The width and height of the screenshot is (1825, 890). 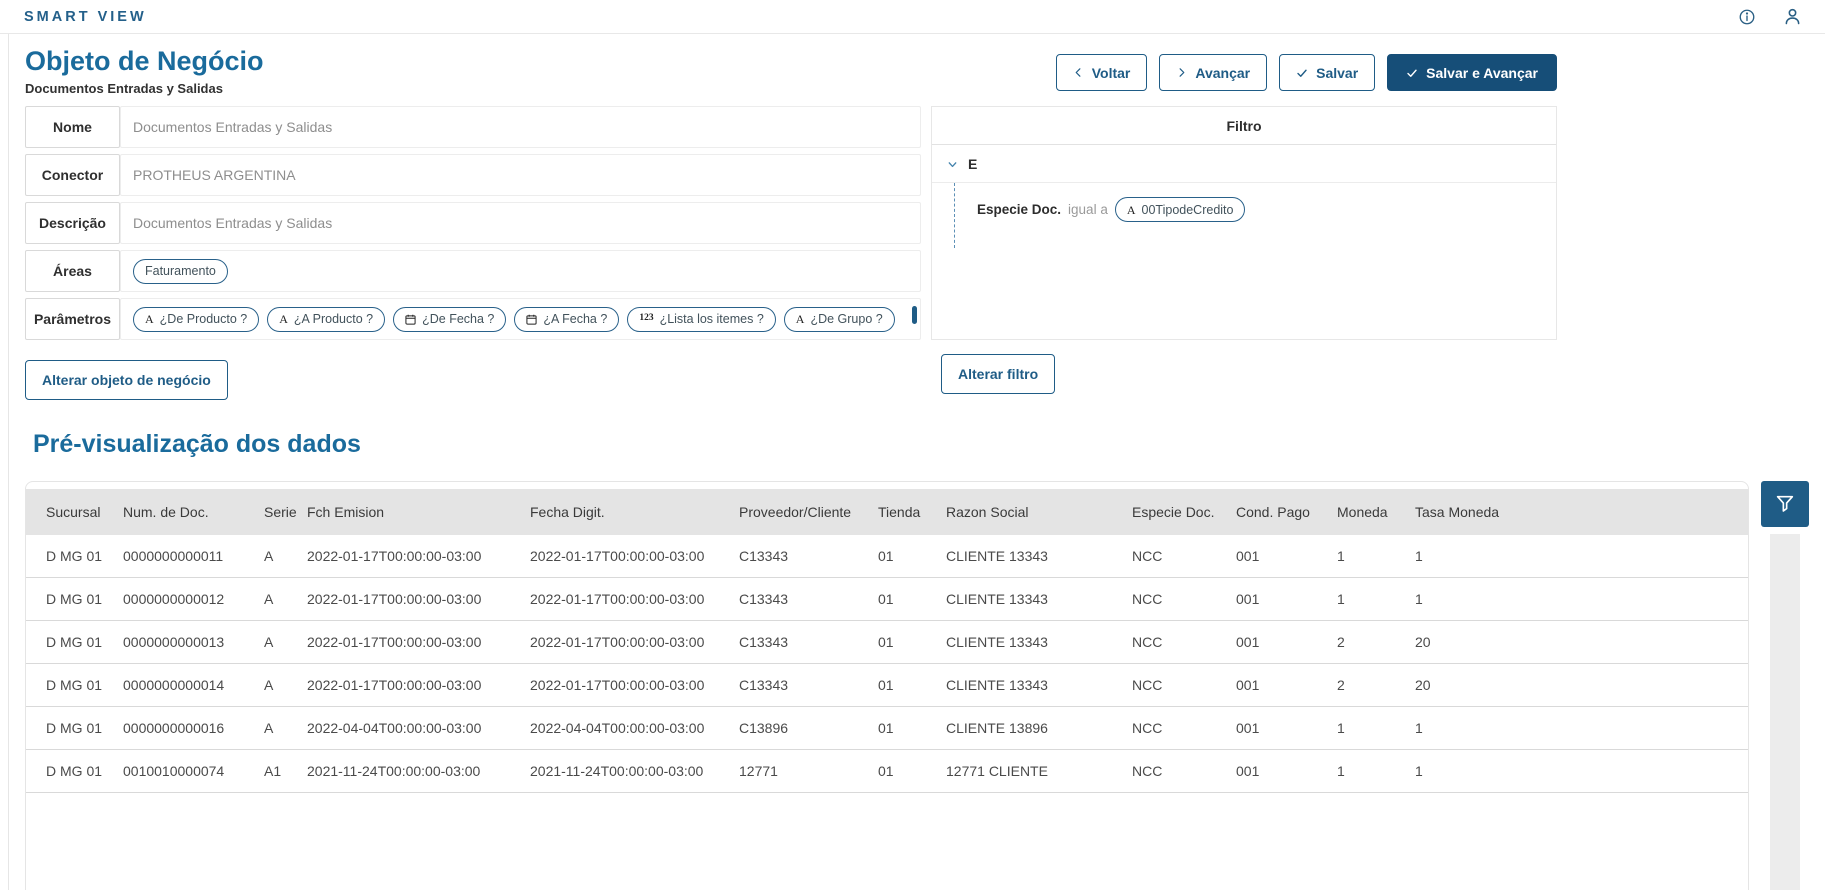 What do you see at coordinates (520, 175) in the screenshot?
I see `conector-input: PROTHEUS ARGENTINA` at bounding box center [520, 175].